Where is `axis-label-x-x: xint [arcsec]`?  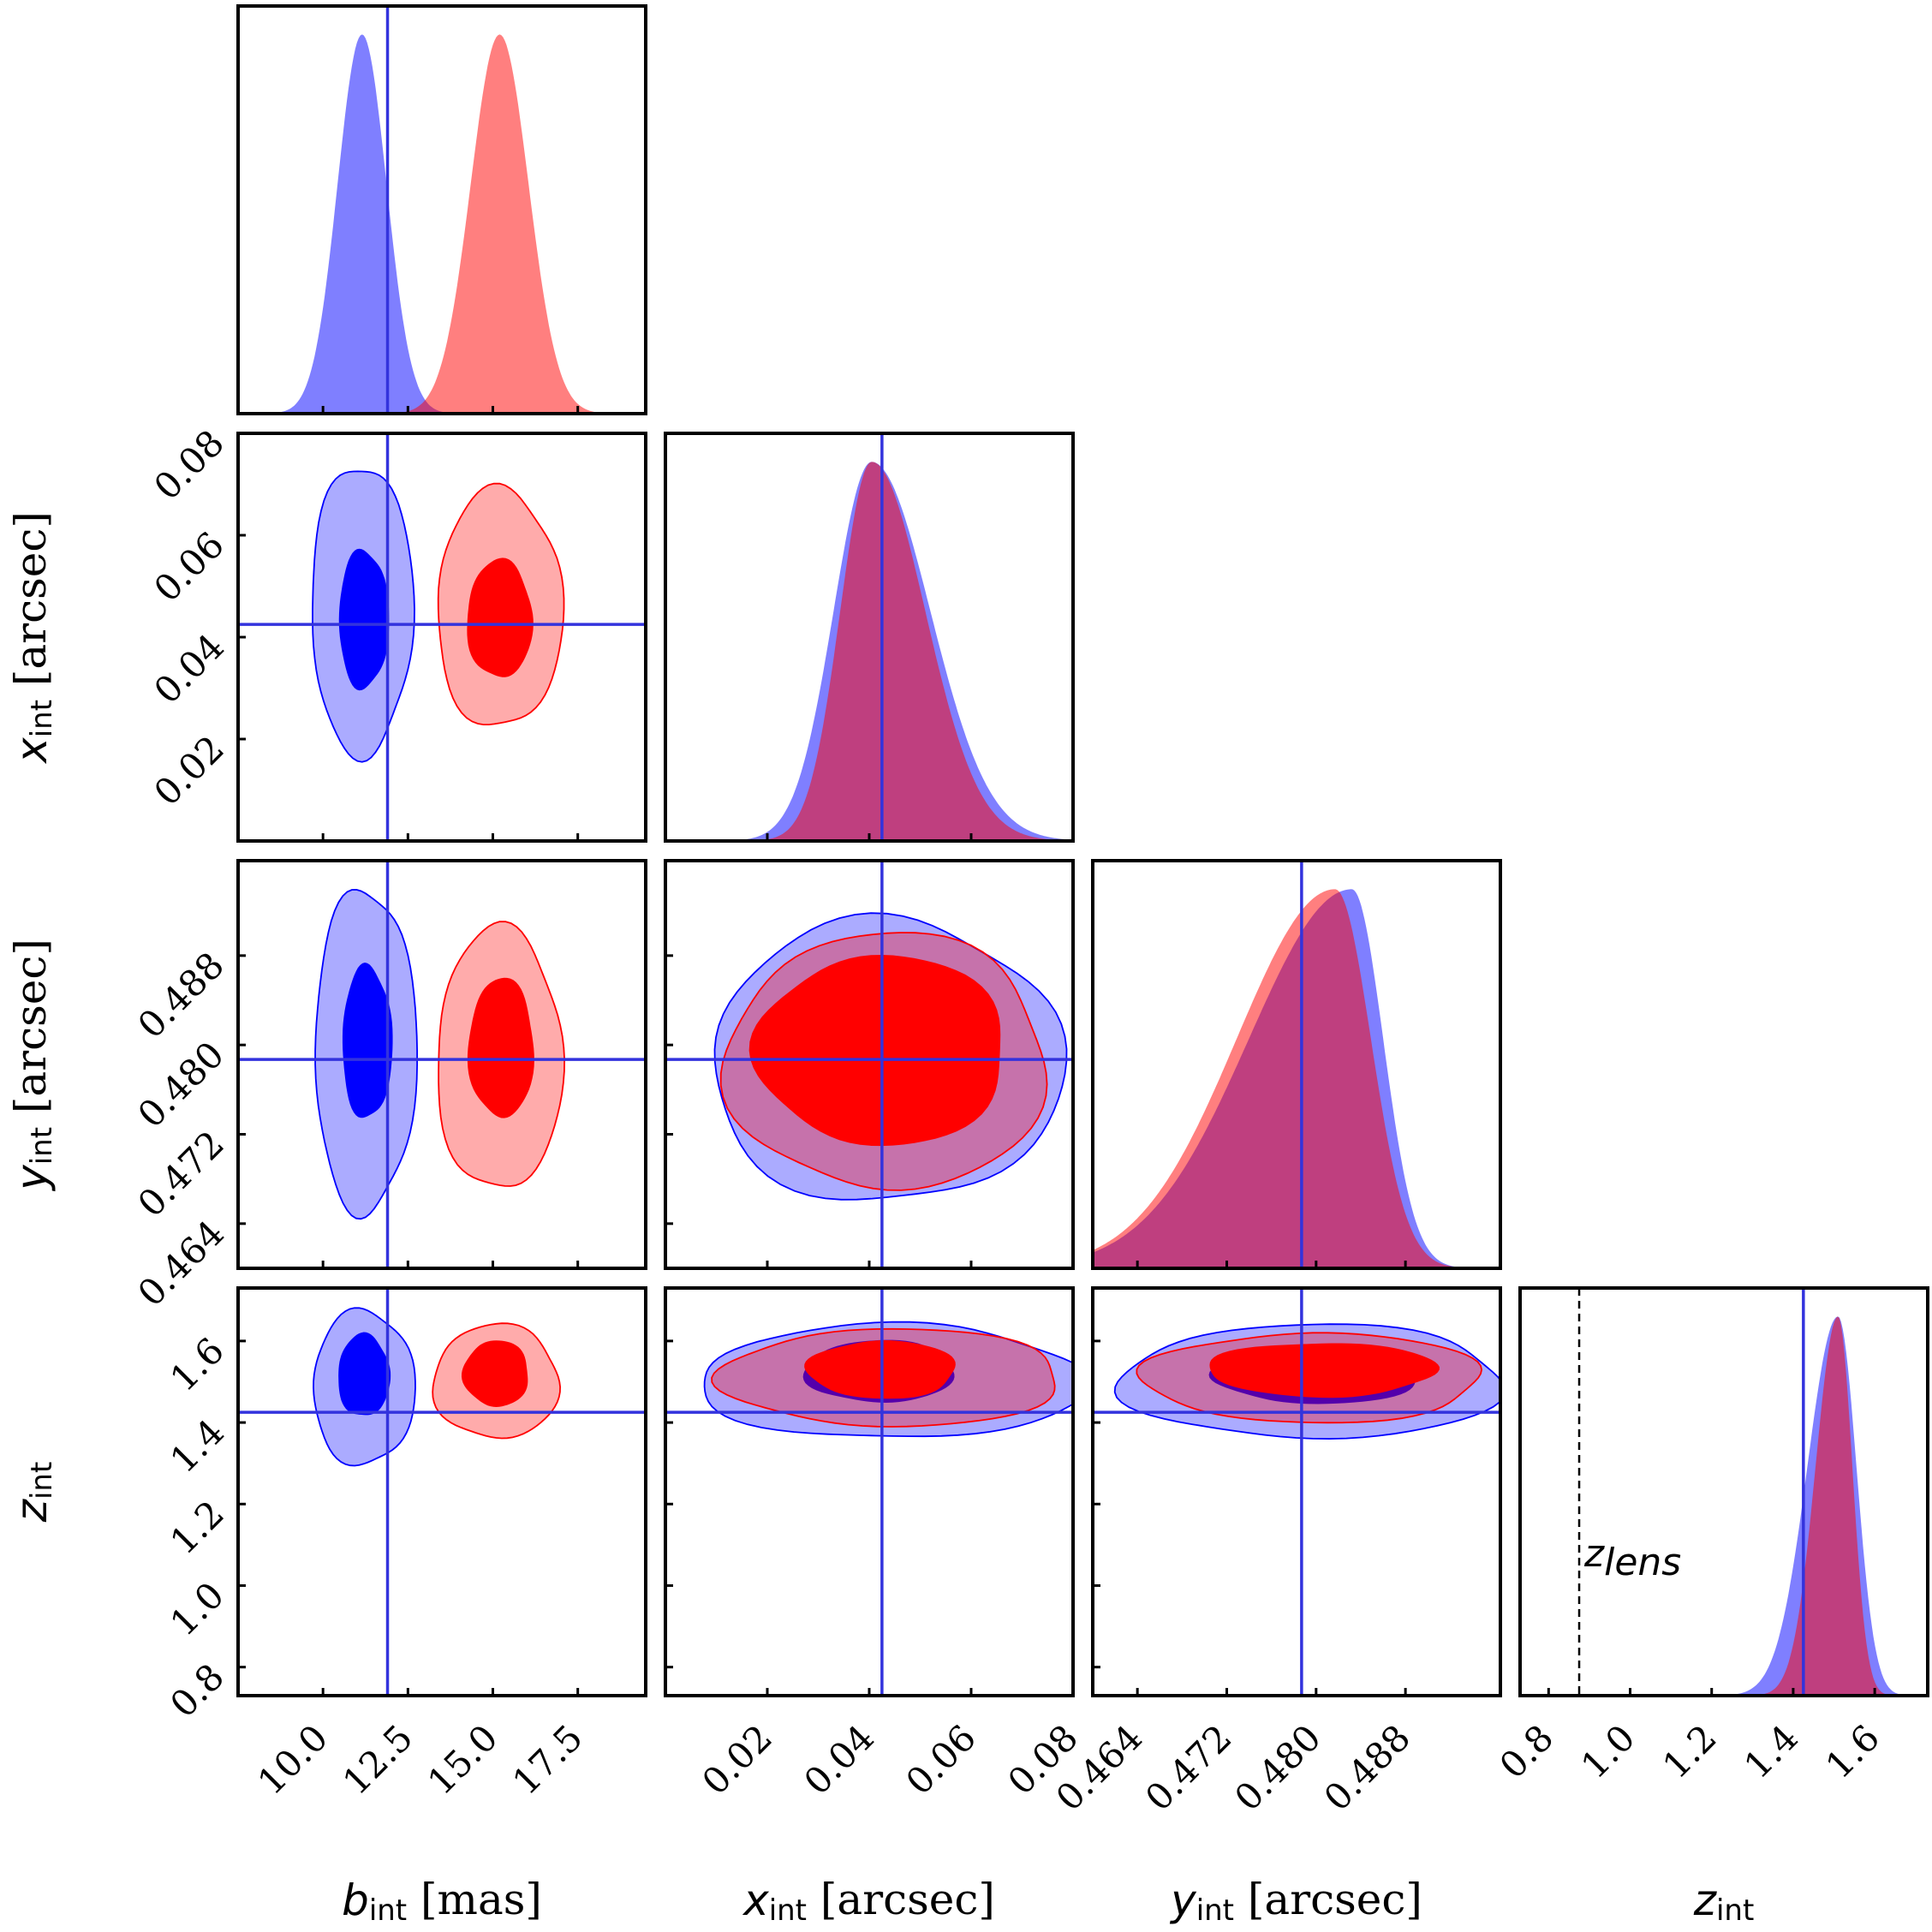
axis-label-x-x: xint [arcsec] is located at coordinates (869, 1902).